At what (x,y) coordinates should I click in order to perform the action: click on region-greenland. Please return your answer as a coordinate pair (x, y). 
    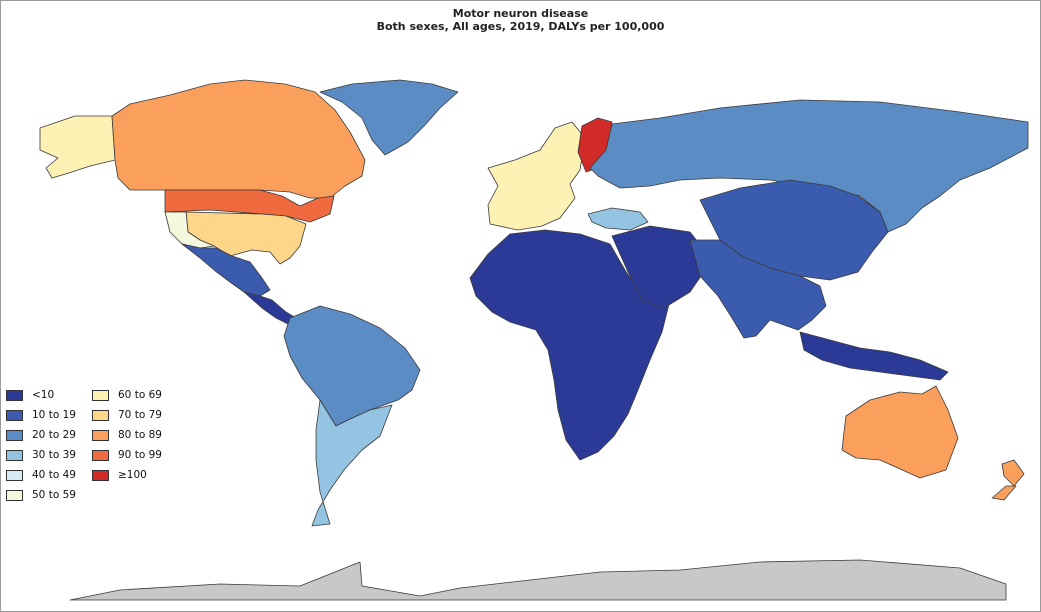
    Looking at the image, I should click on (389, 117).